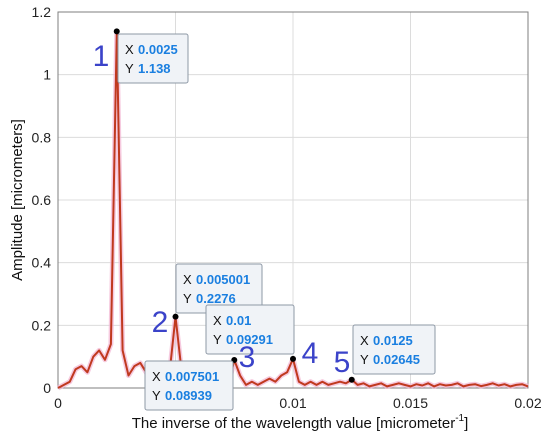  I want to click on peak-number-label: 5, so click(342, 362).